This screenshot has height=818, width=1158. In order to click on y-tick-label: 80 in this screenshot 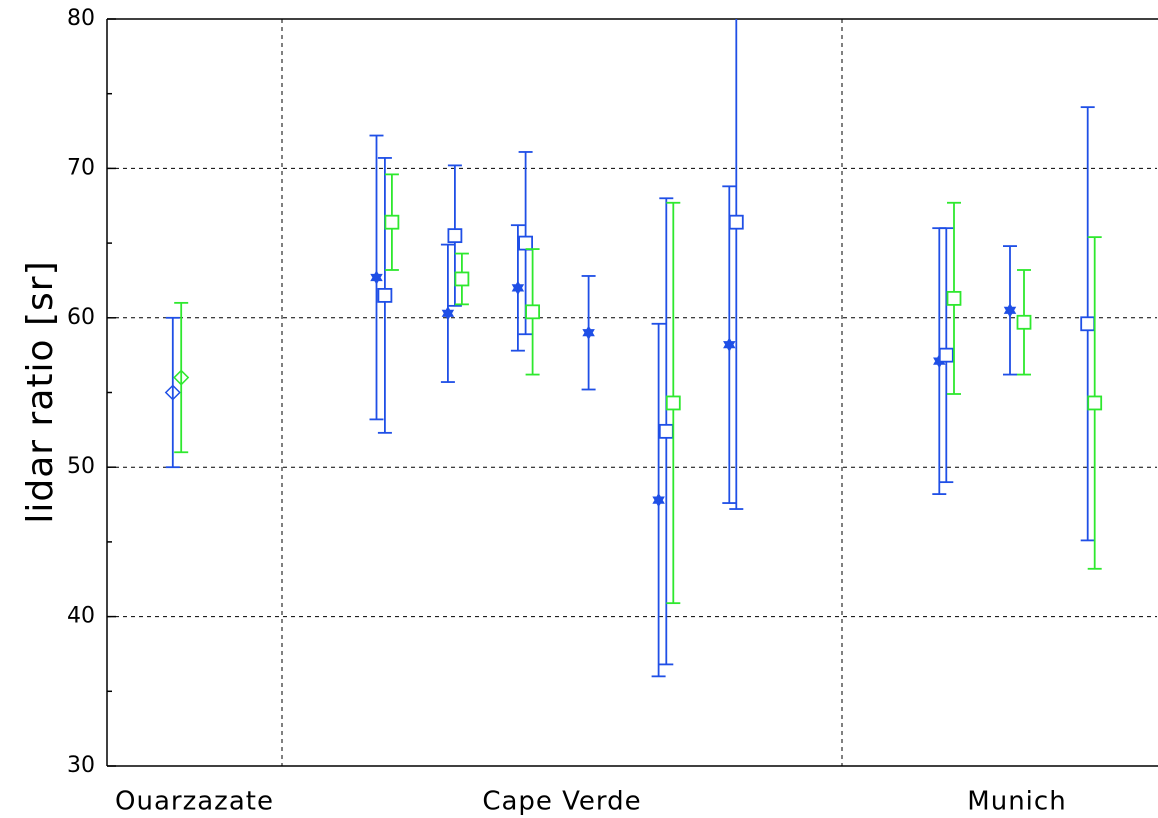, I will do `click(81, 18)`.